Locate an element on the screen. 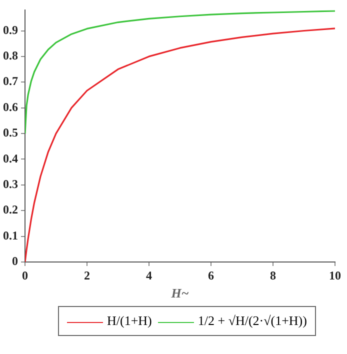 This screenshot has height=354, width=347. x-tick-label: 6 is located at coordinates (211, 275).